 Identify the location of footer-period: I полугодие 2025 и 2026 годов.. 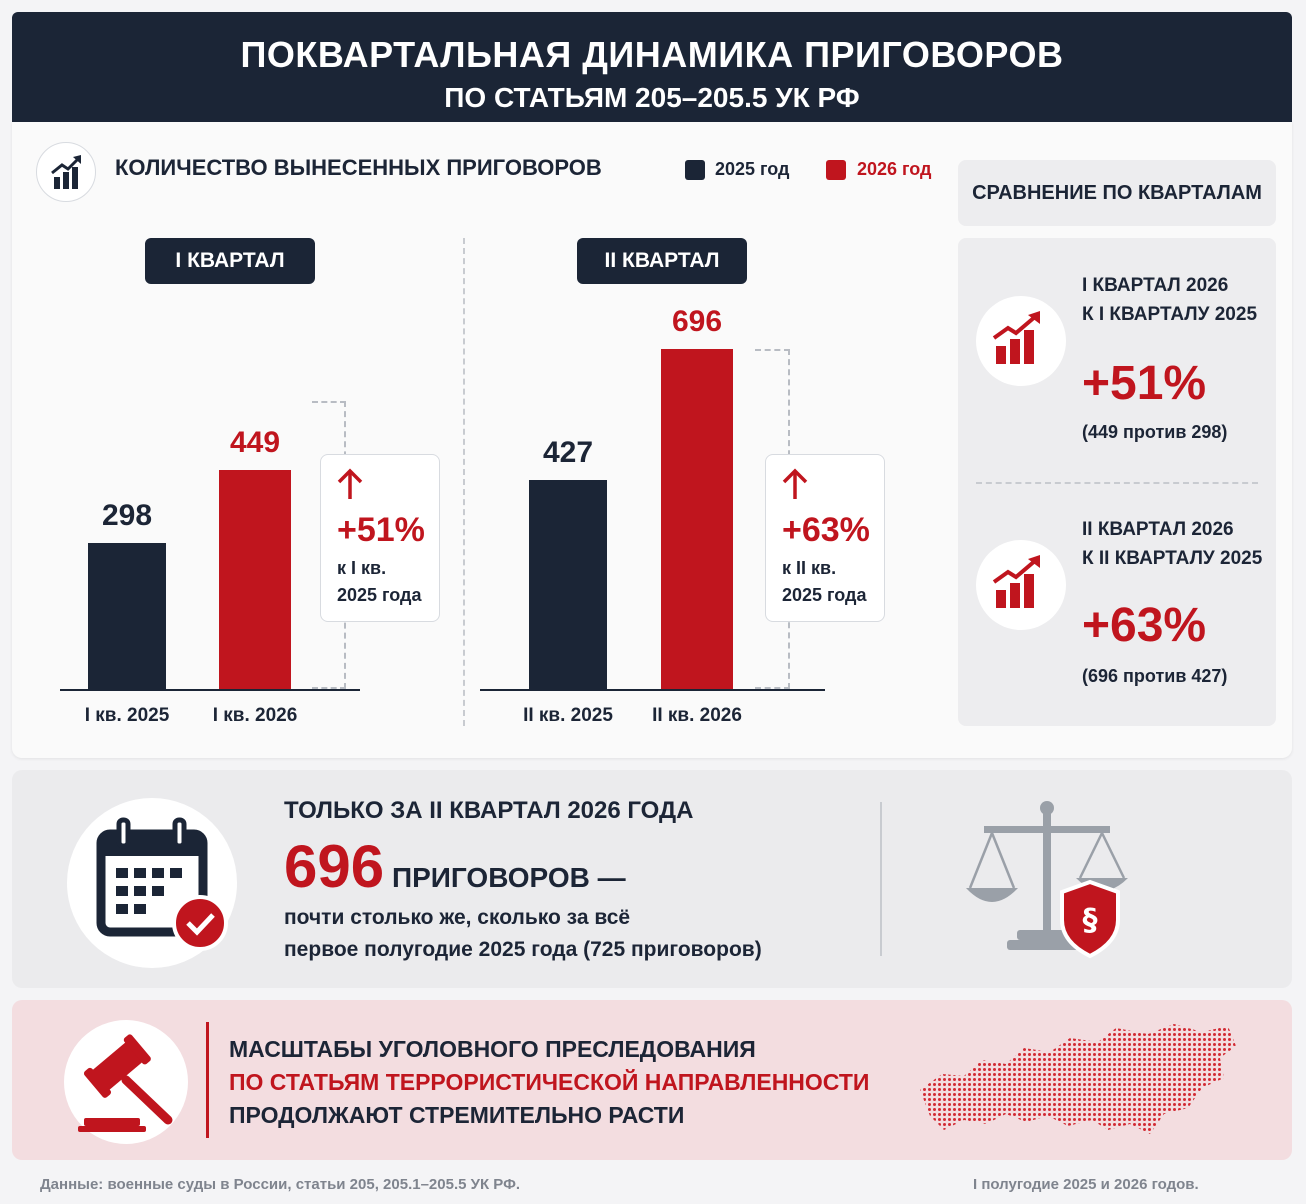
(1086, 1184).